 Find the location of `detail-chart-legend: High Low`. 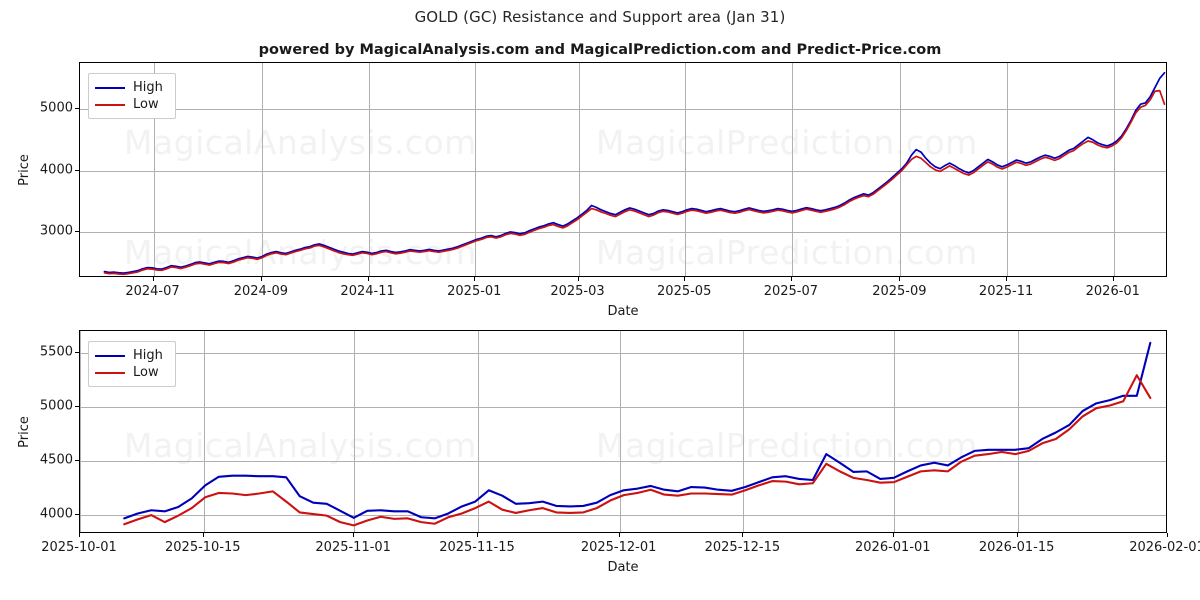

detail-chart-legend: High Low is located at coordinates (132, 364).